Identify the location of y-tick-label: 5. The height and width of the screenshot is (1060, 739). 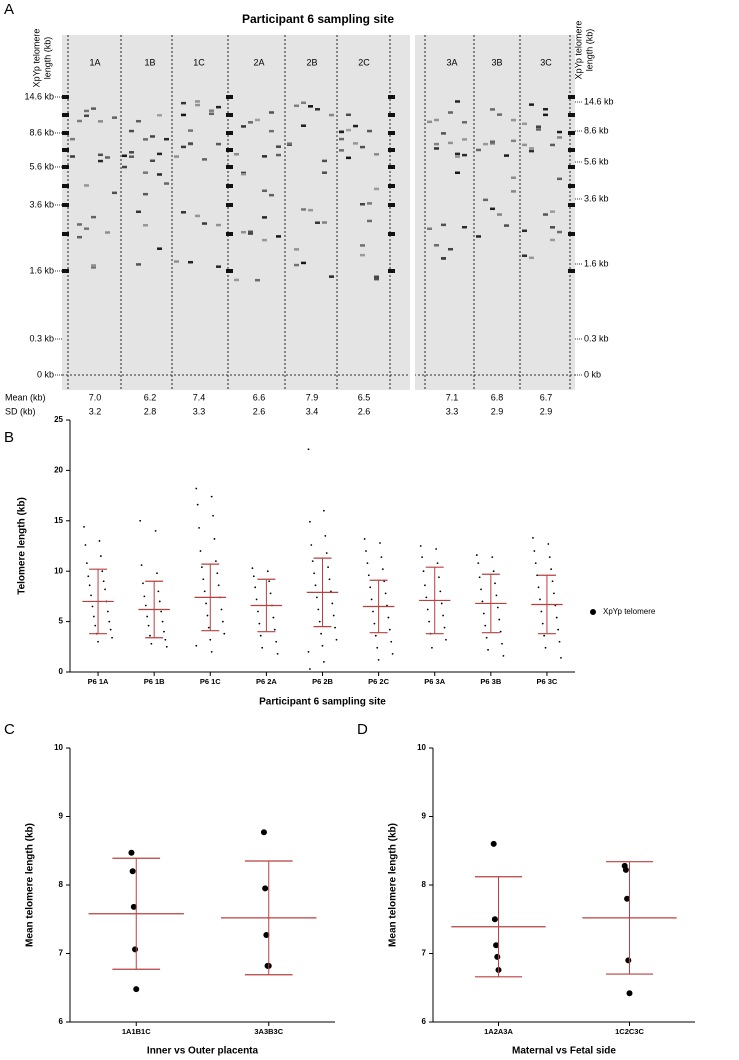
(61, 621).